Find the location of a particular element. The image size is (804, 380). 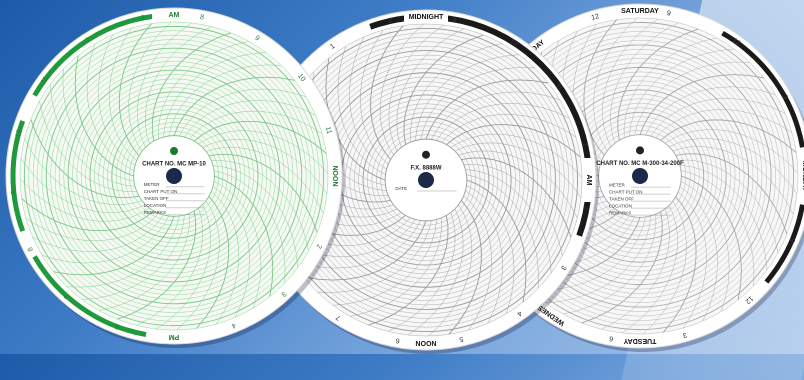

weekly-label-field: TAKEN OFF is located at coordinates (621, 198).